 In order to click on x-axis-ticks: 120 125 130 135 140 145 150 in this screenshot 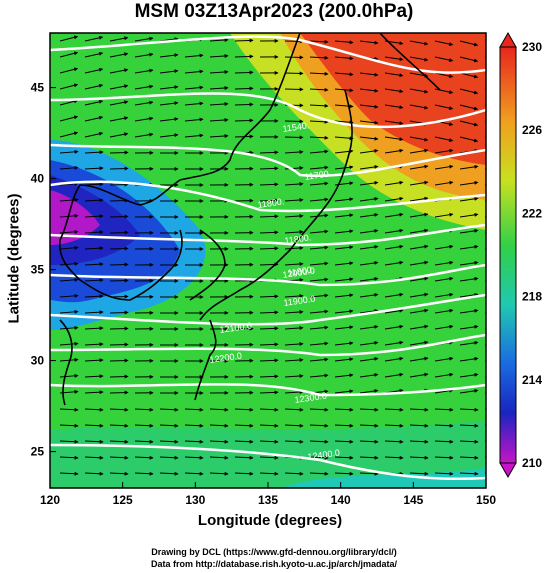, I will do `click(268, 494)`.